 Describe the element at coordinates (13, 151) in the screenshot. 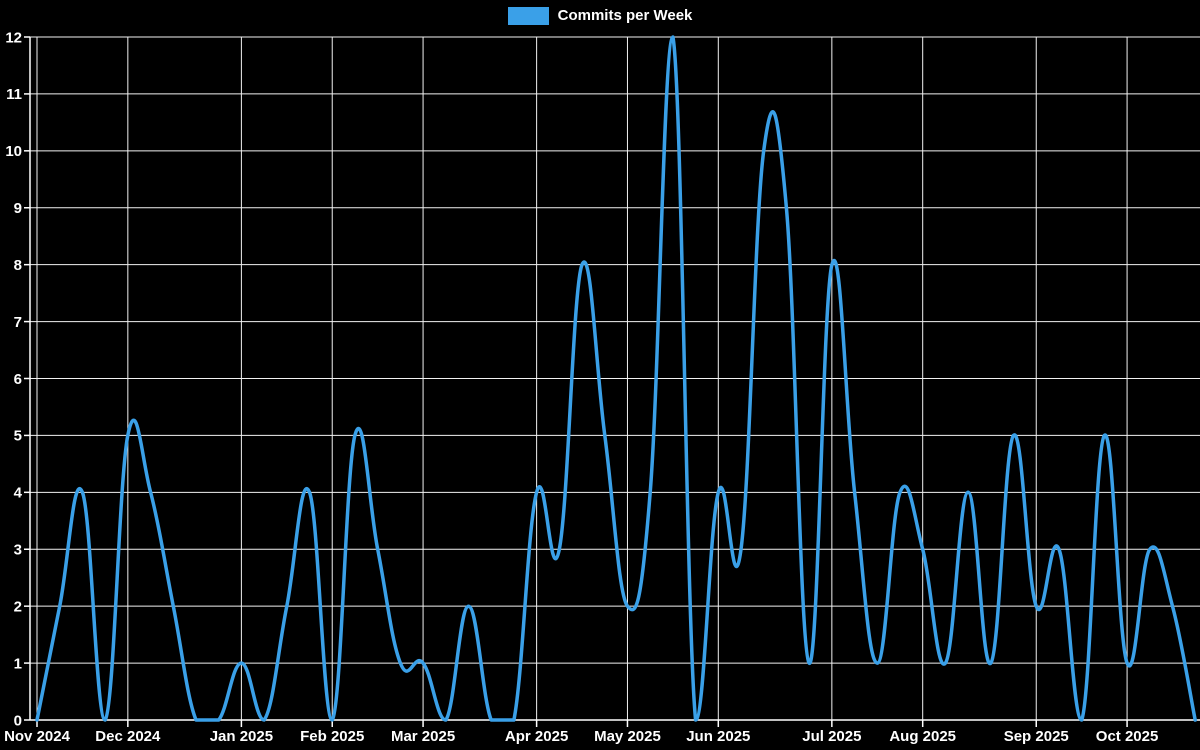

I see `y-tick-label: 10` at that location.